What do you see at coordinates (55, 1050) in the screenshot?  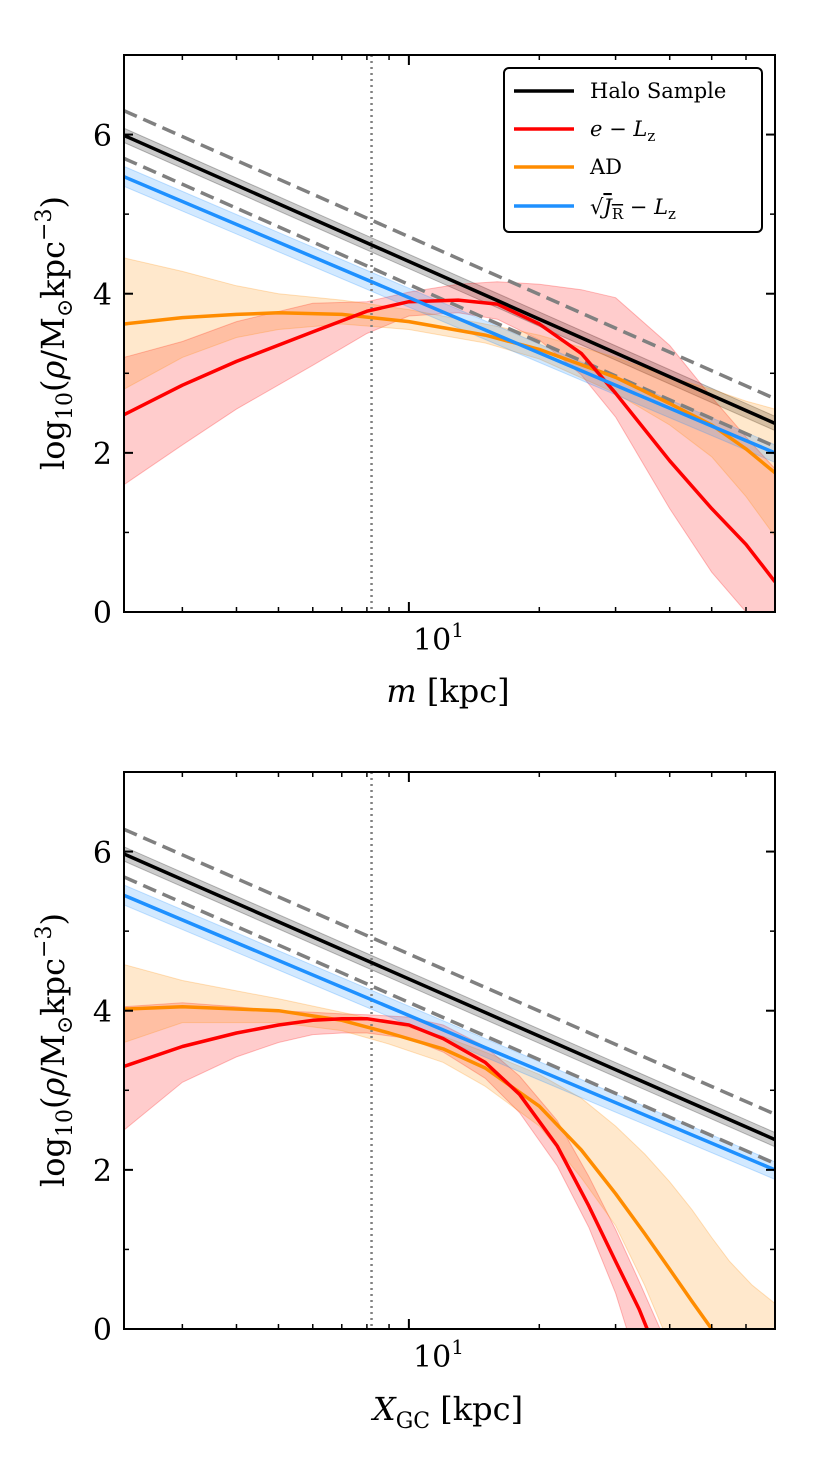 I see `bottom-ylabel: log10(ρ/M⊙kpc−3)` at bounding box center [55, 1050].